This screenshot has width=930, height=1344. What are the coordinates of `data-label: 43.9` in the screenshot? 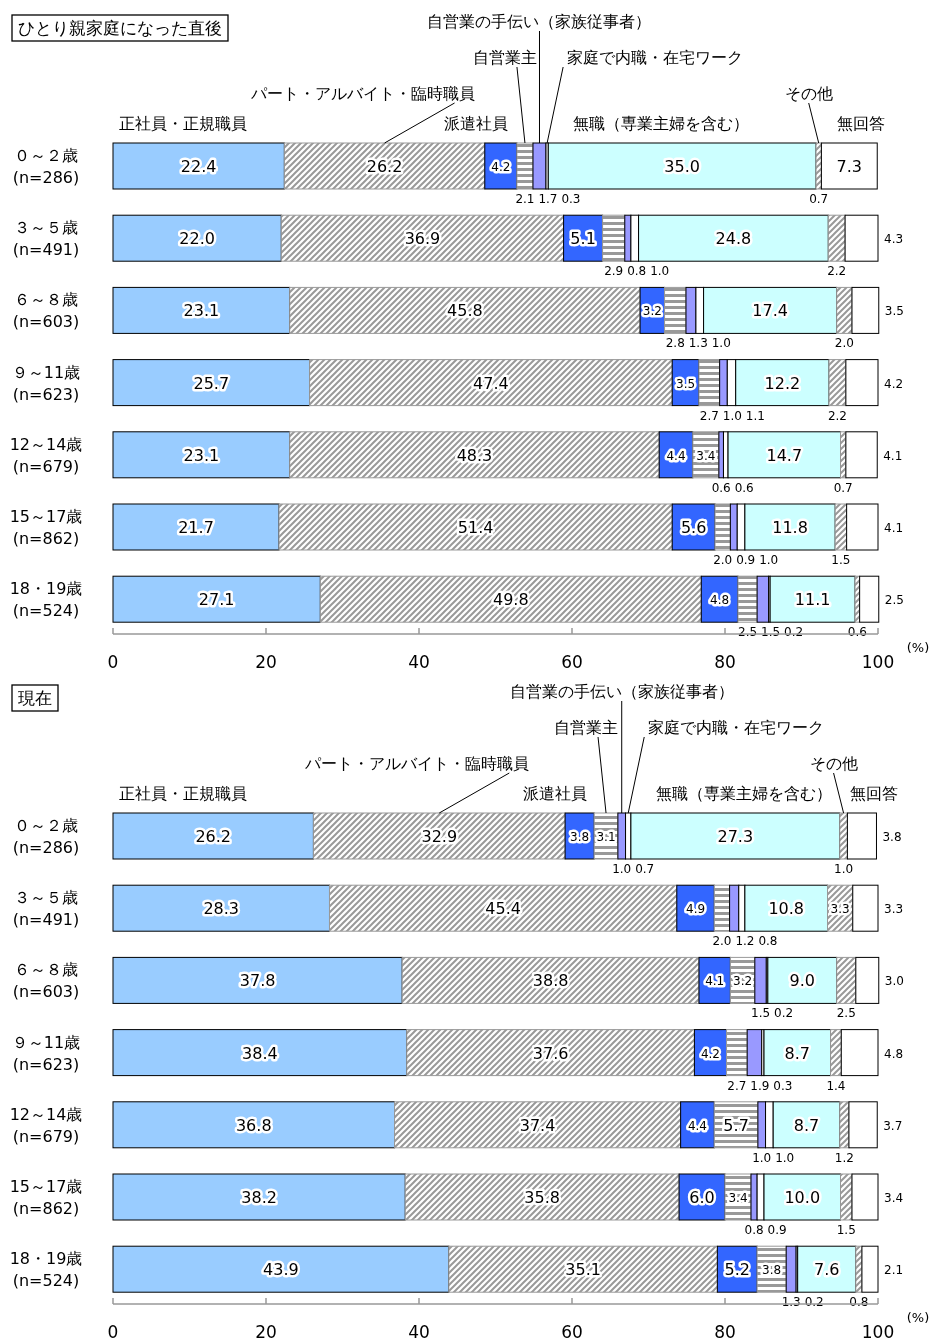 It's located at (281, 1270).